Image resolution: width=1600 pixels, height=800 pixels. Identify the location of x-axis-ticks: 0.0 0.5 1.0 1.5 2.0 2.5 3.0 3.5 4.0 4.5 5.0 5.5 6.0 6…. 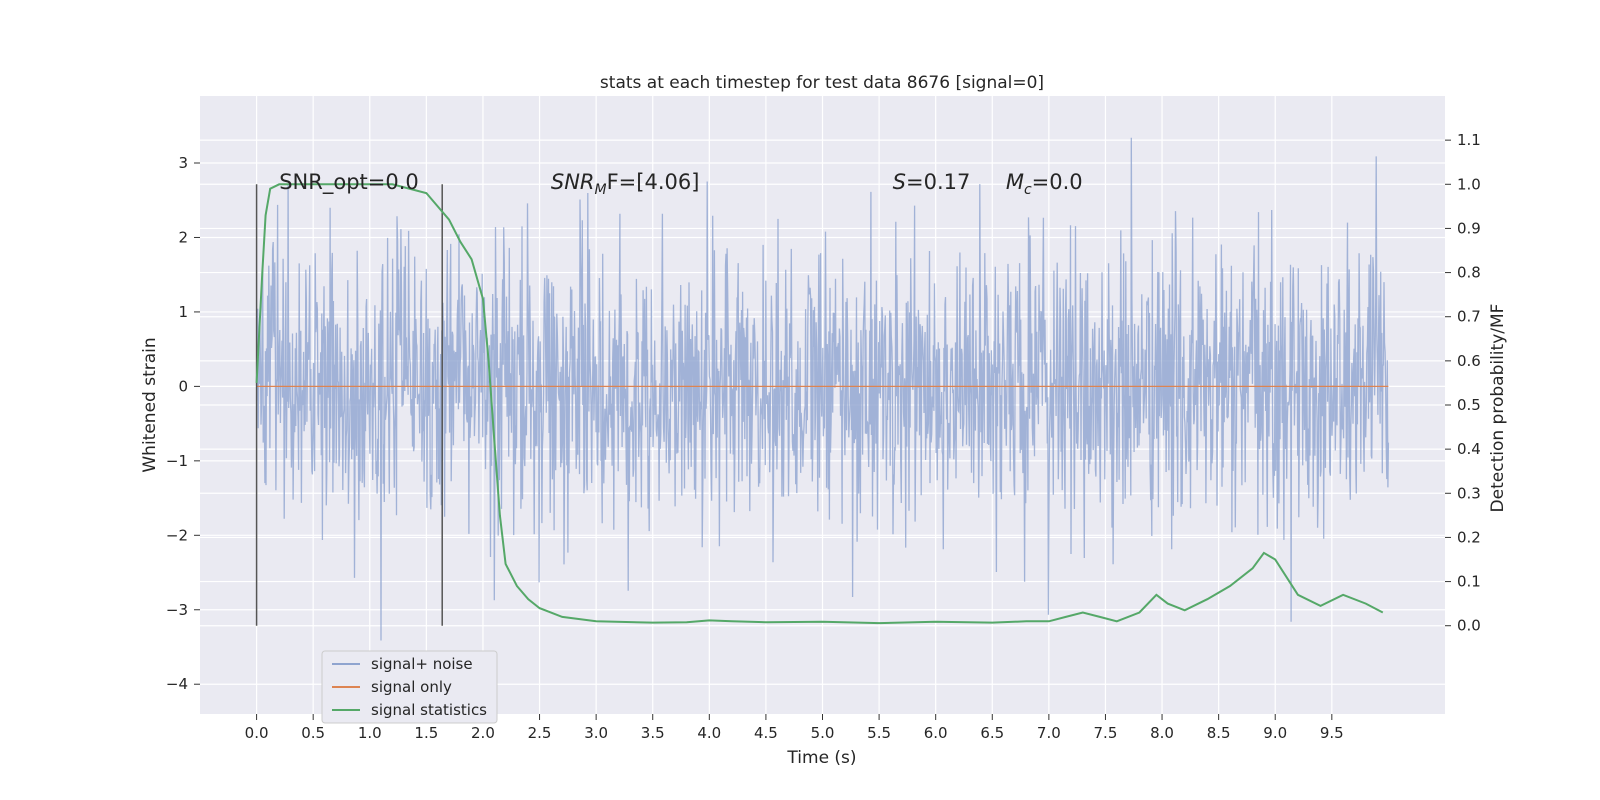
(794, 728).